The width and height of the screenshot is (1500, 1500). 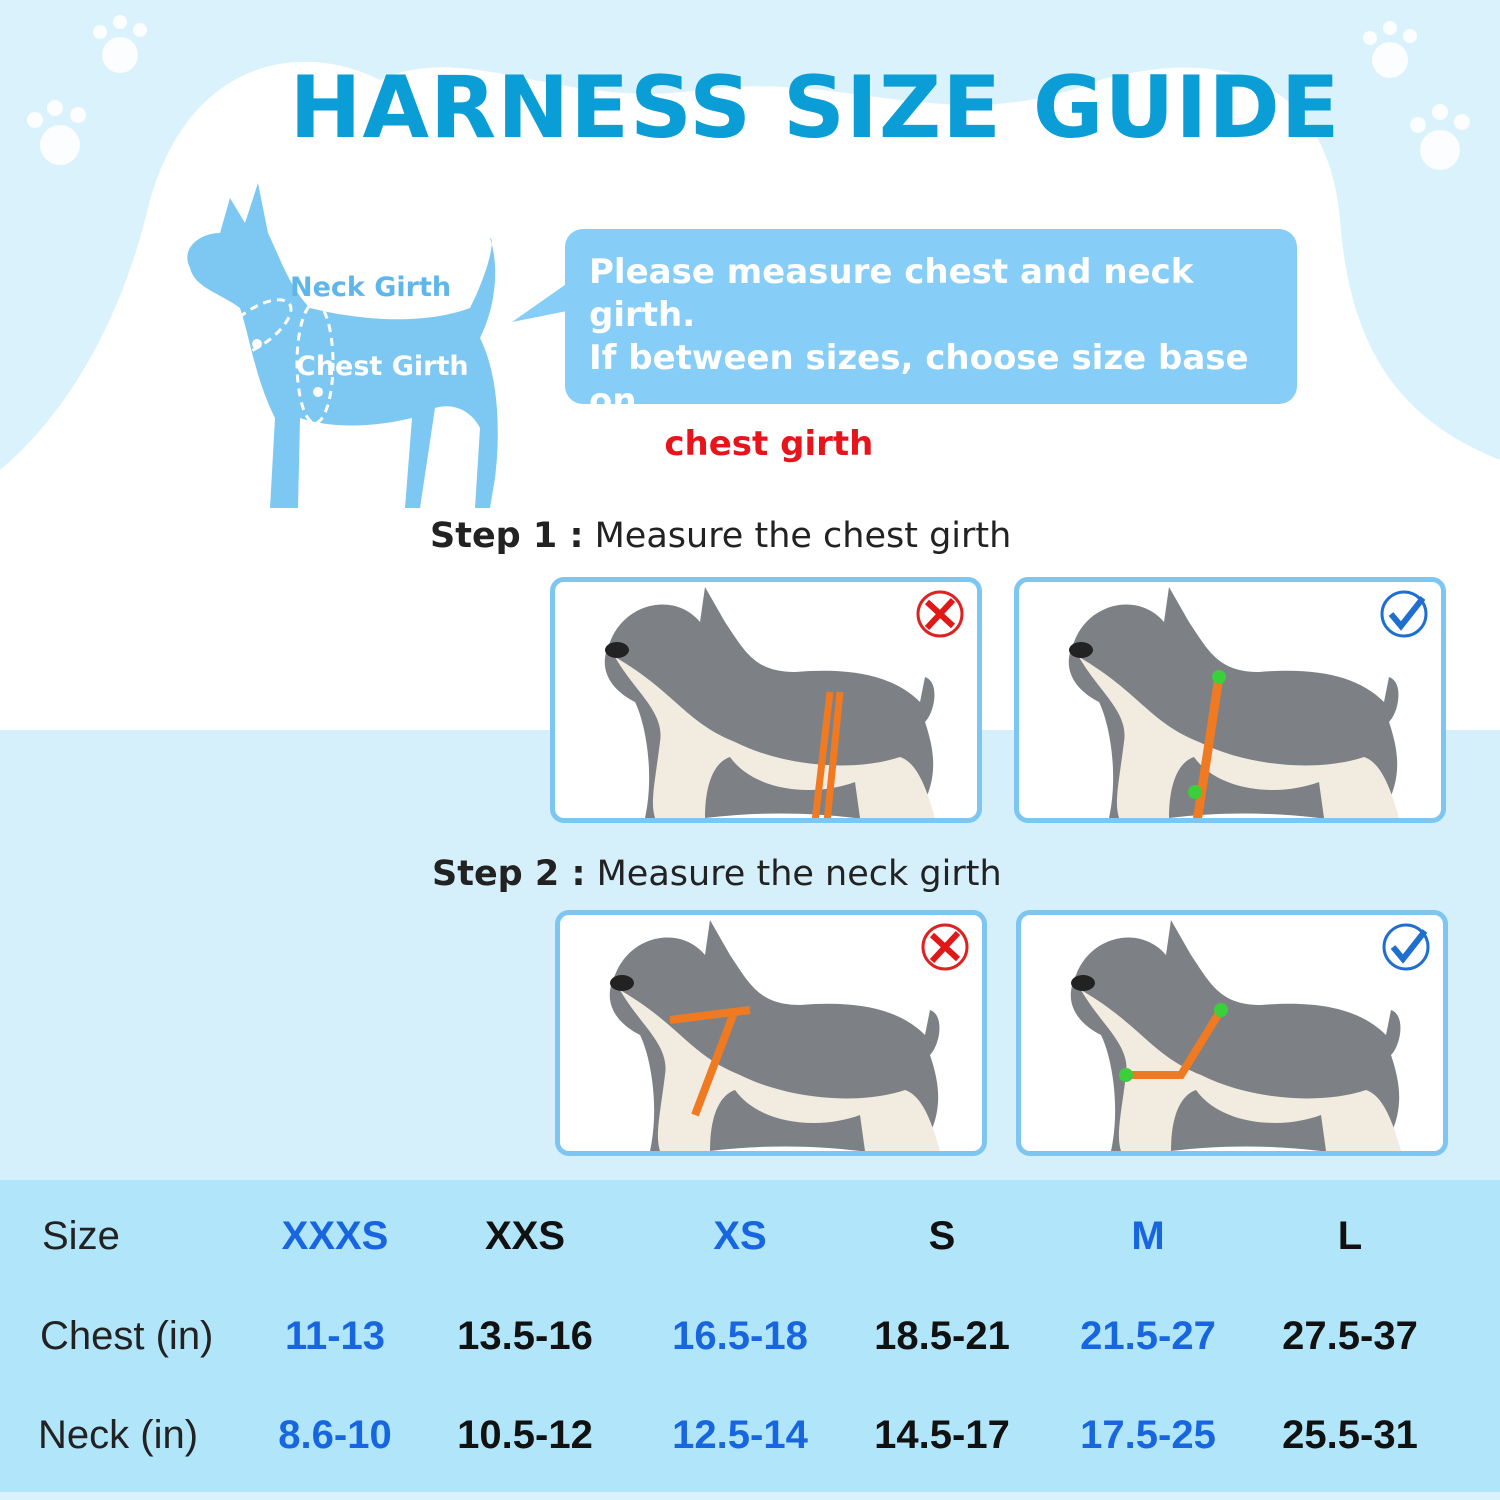 What do you see at coordinates (382, 366) in the screenshot?
I see `chest-girth-label: Chest Girth` at bounding box center [382, 366].